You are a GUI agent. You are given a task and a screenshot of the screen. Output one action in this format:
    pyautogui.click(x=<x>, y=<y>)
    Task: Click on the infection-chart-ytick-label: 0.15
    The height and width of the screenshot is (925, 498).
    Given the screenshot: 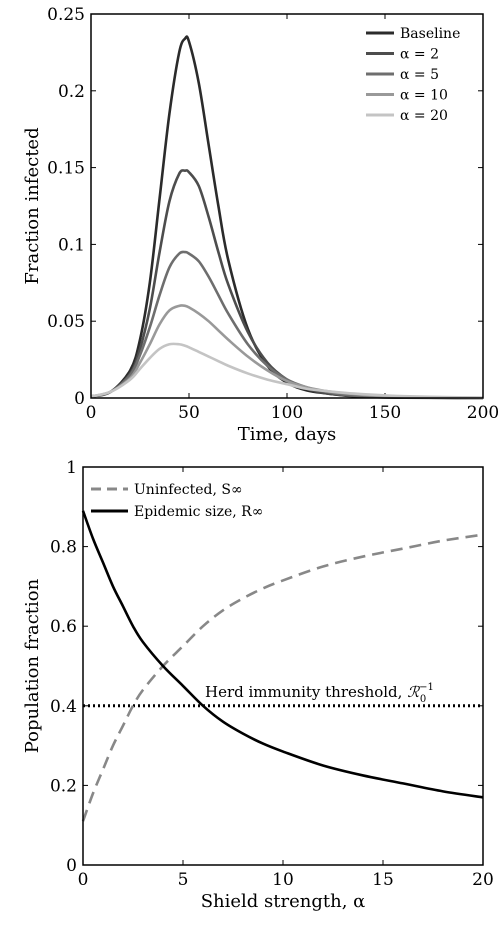 What is the action you would take?
    pyautogui.click(x=66, y=169)
    